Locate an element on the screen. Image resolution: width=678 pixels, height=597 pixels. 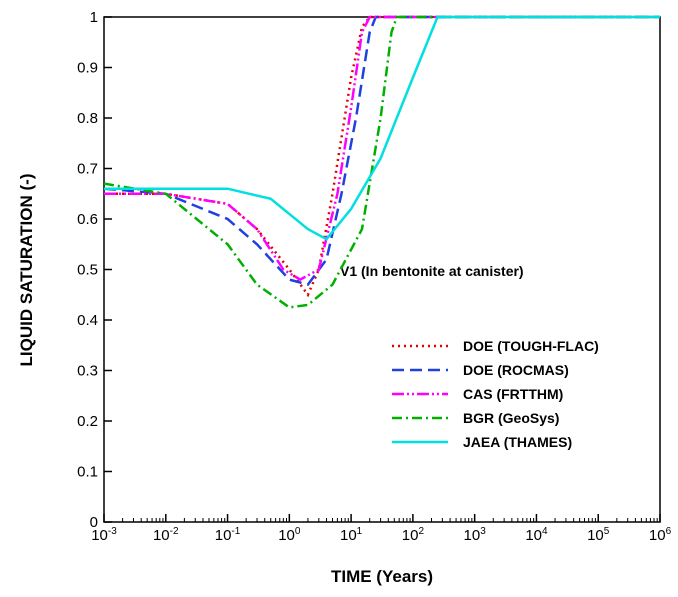
x-tick-label: 10² is located at coordinates (413, 535).